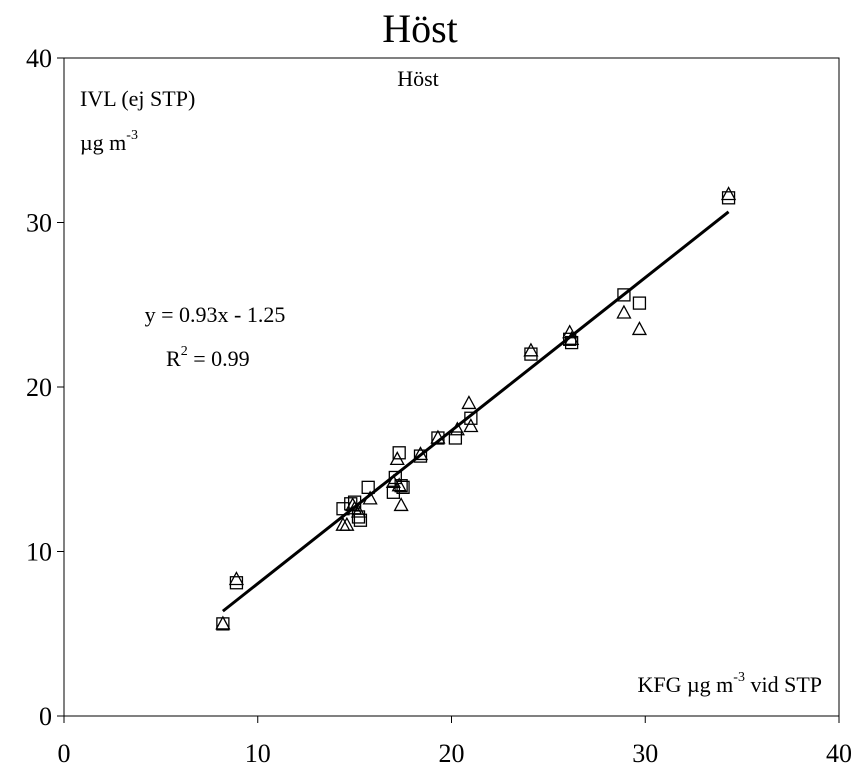 Image resolution: width=855 pixels, height=778 pixels. Describe the element at coordinates (132, 135) in the screenshot. I see `y-unit-superscript: -3` at that location.